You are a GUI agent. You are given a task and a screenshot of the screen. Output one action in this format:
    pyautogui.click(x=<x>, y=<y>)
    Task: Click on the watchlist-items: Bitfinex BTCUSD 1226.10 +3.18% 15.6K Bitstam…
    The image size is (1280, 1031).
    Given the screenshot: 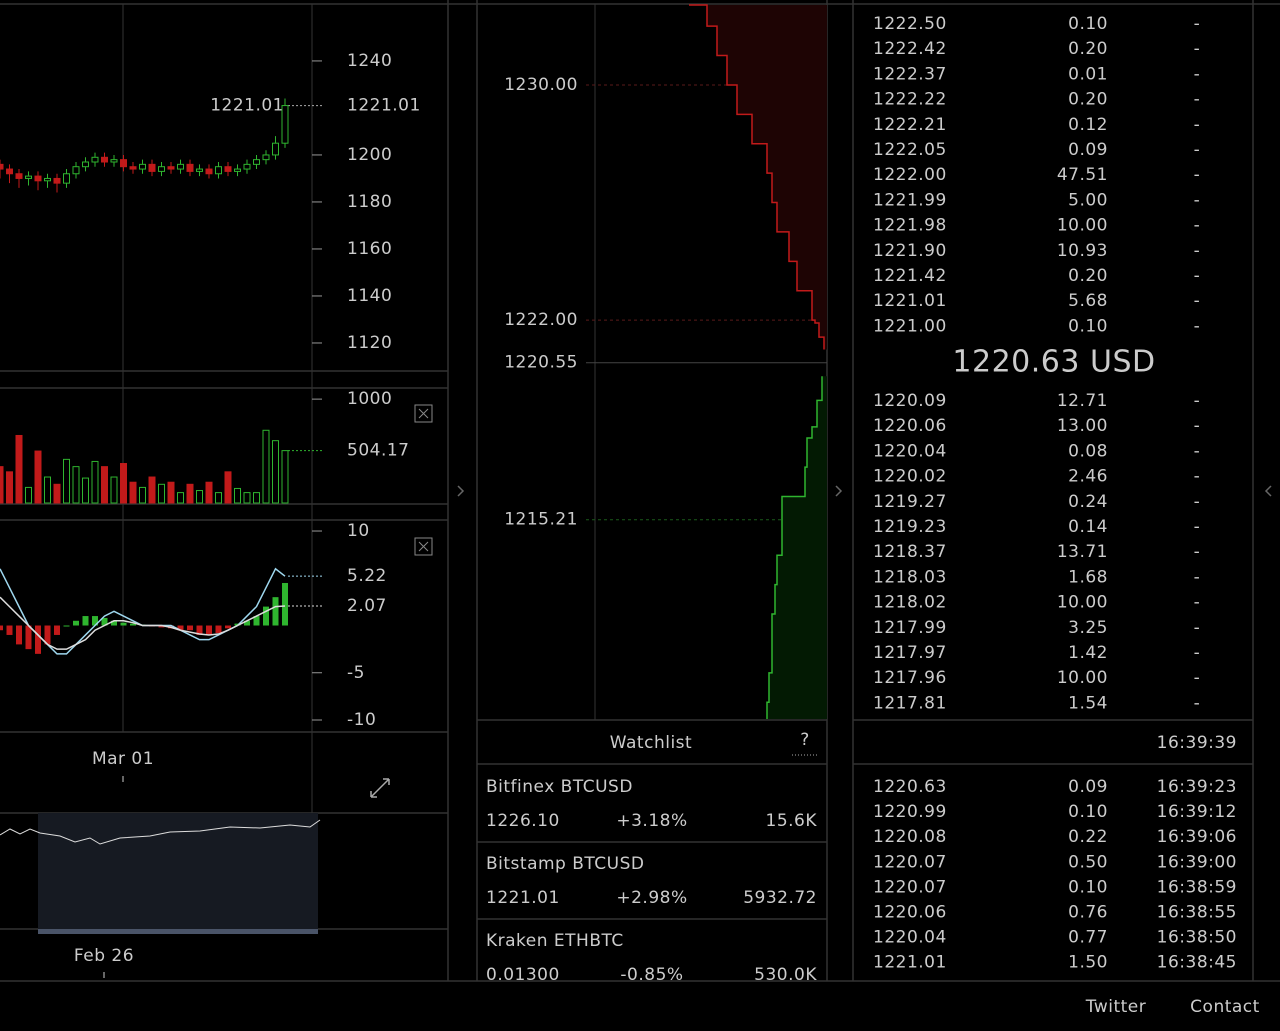 What is the action you would take?
    pyautogui.click(x=651, y=881)
    